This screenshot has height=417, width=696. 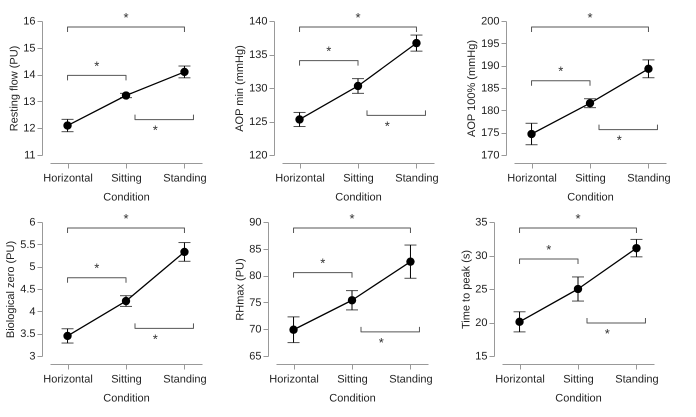 What do you see at coordinates (490, 88) in the screenshot?
I see `y-tick-label: 185` at bounding box center [490, 88].